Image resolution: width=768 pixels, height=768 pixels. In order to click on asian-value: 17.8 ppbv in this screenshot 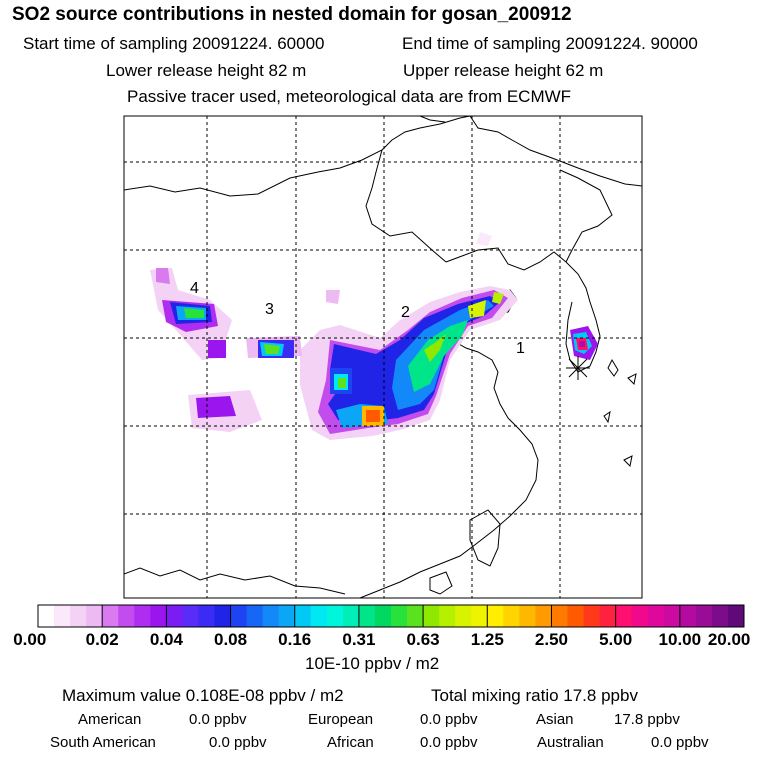, I will do `click(647, 719)`.